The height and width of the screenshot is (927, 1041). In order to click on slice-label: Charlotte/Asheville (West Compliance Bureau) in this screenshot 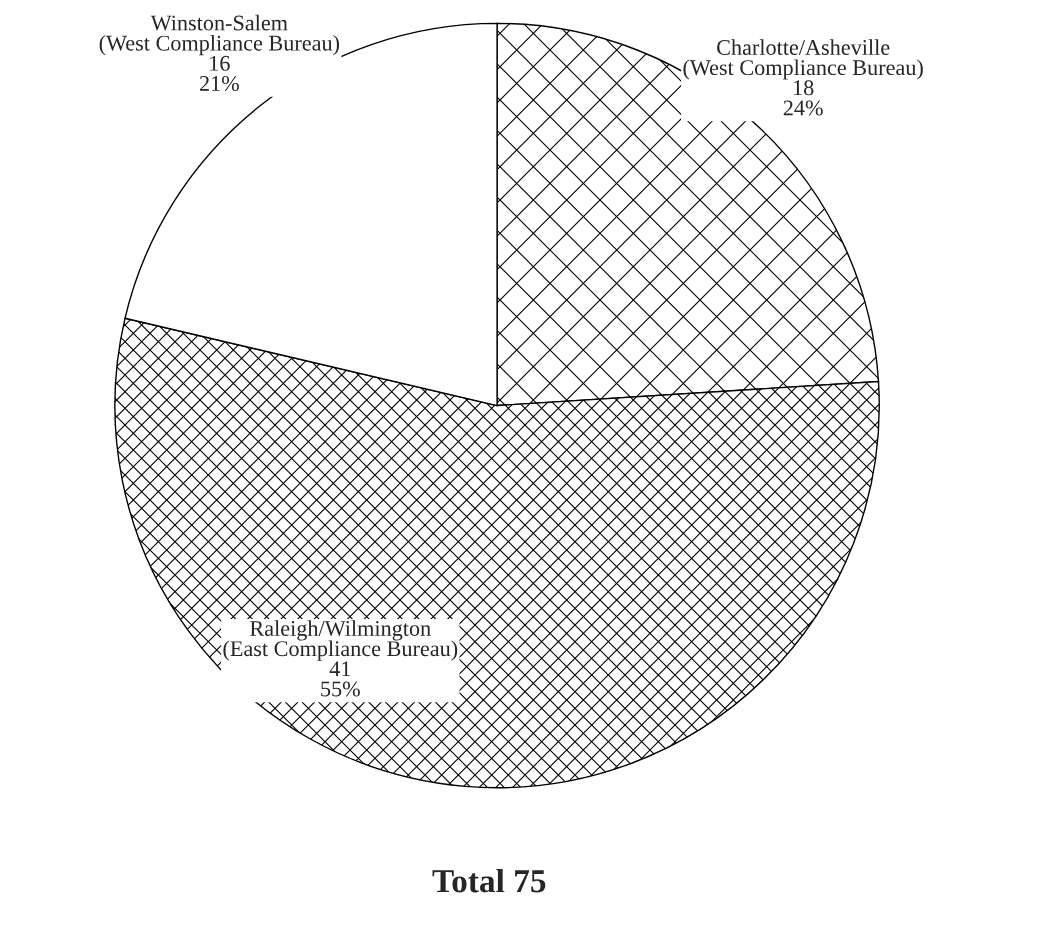, I will do `click(803, 59)`.